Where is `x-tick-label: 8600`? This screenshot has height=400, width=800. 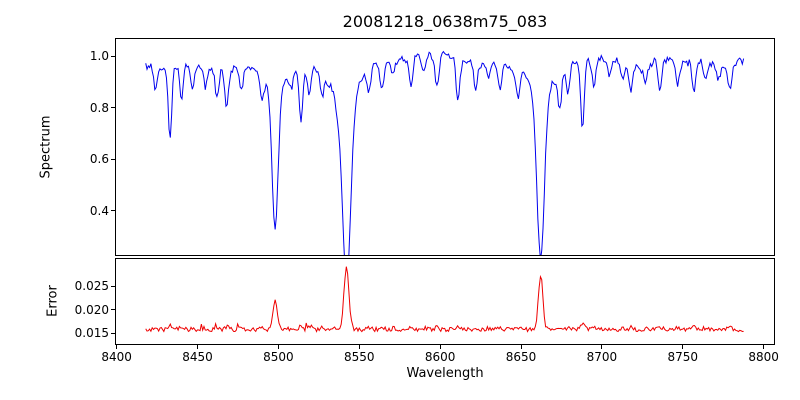
x-tick-label: 8600 is located at coordinates (440, 357).